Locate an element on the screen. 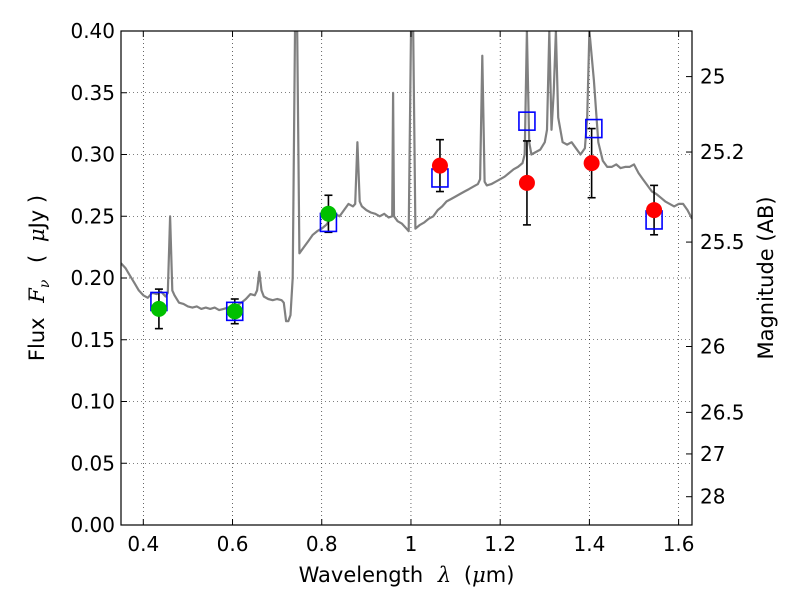 The height and width of the screenshot is (605, 800). mag-tick-label: 27 is located at coordinates (712, 454).